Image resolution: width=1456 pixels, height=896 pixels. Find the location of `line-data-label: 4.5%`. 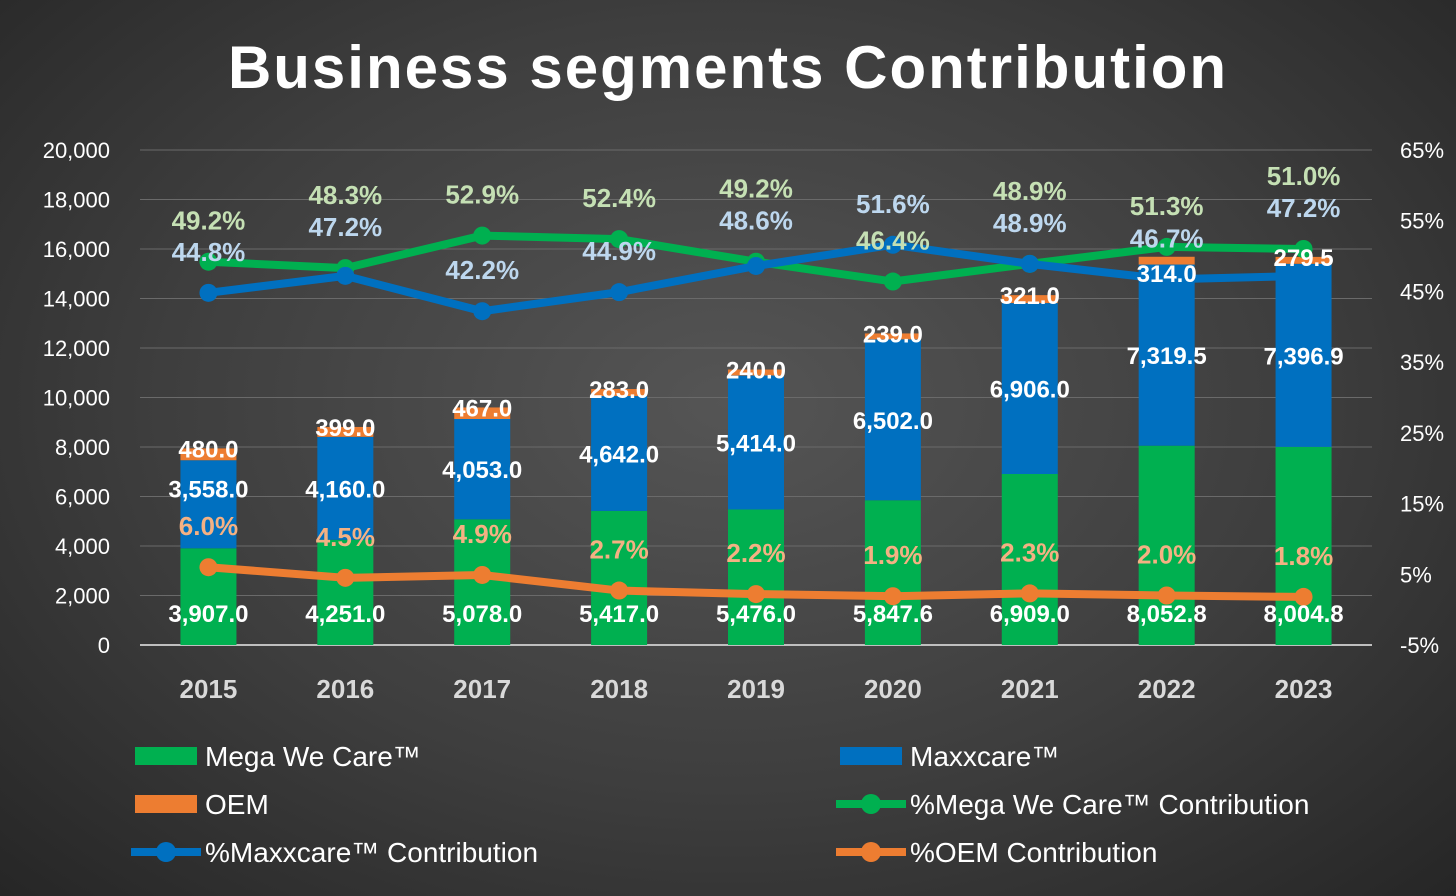

line-data-label: 4.5% is located at coordinates (345, 537).